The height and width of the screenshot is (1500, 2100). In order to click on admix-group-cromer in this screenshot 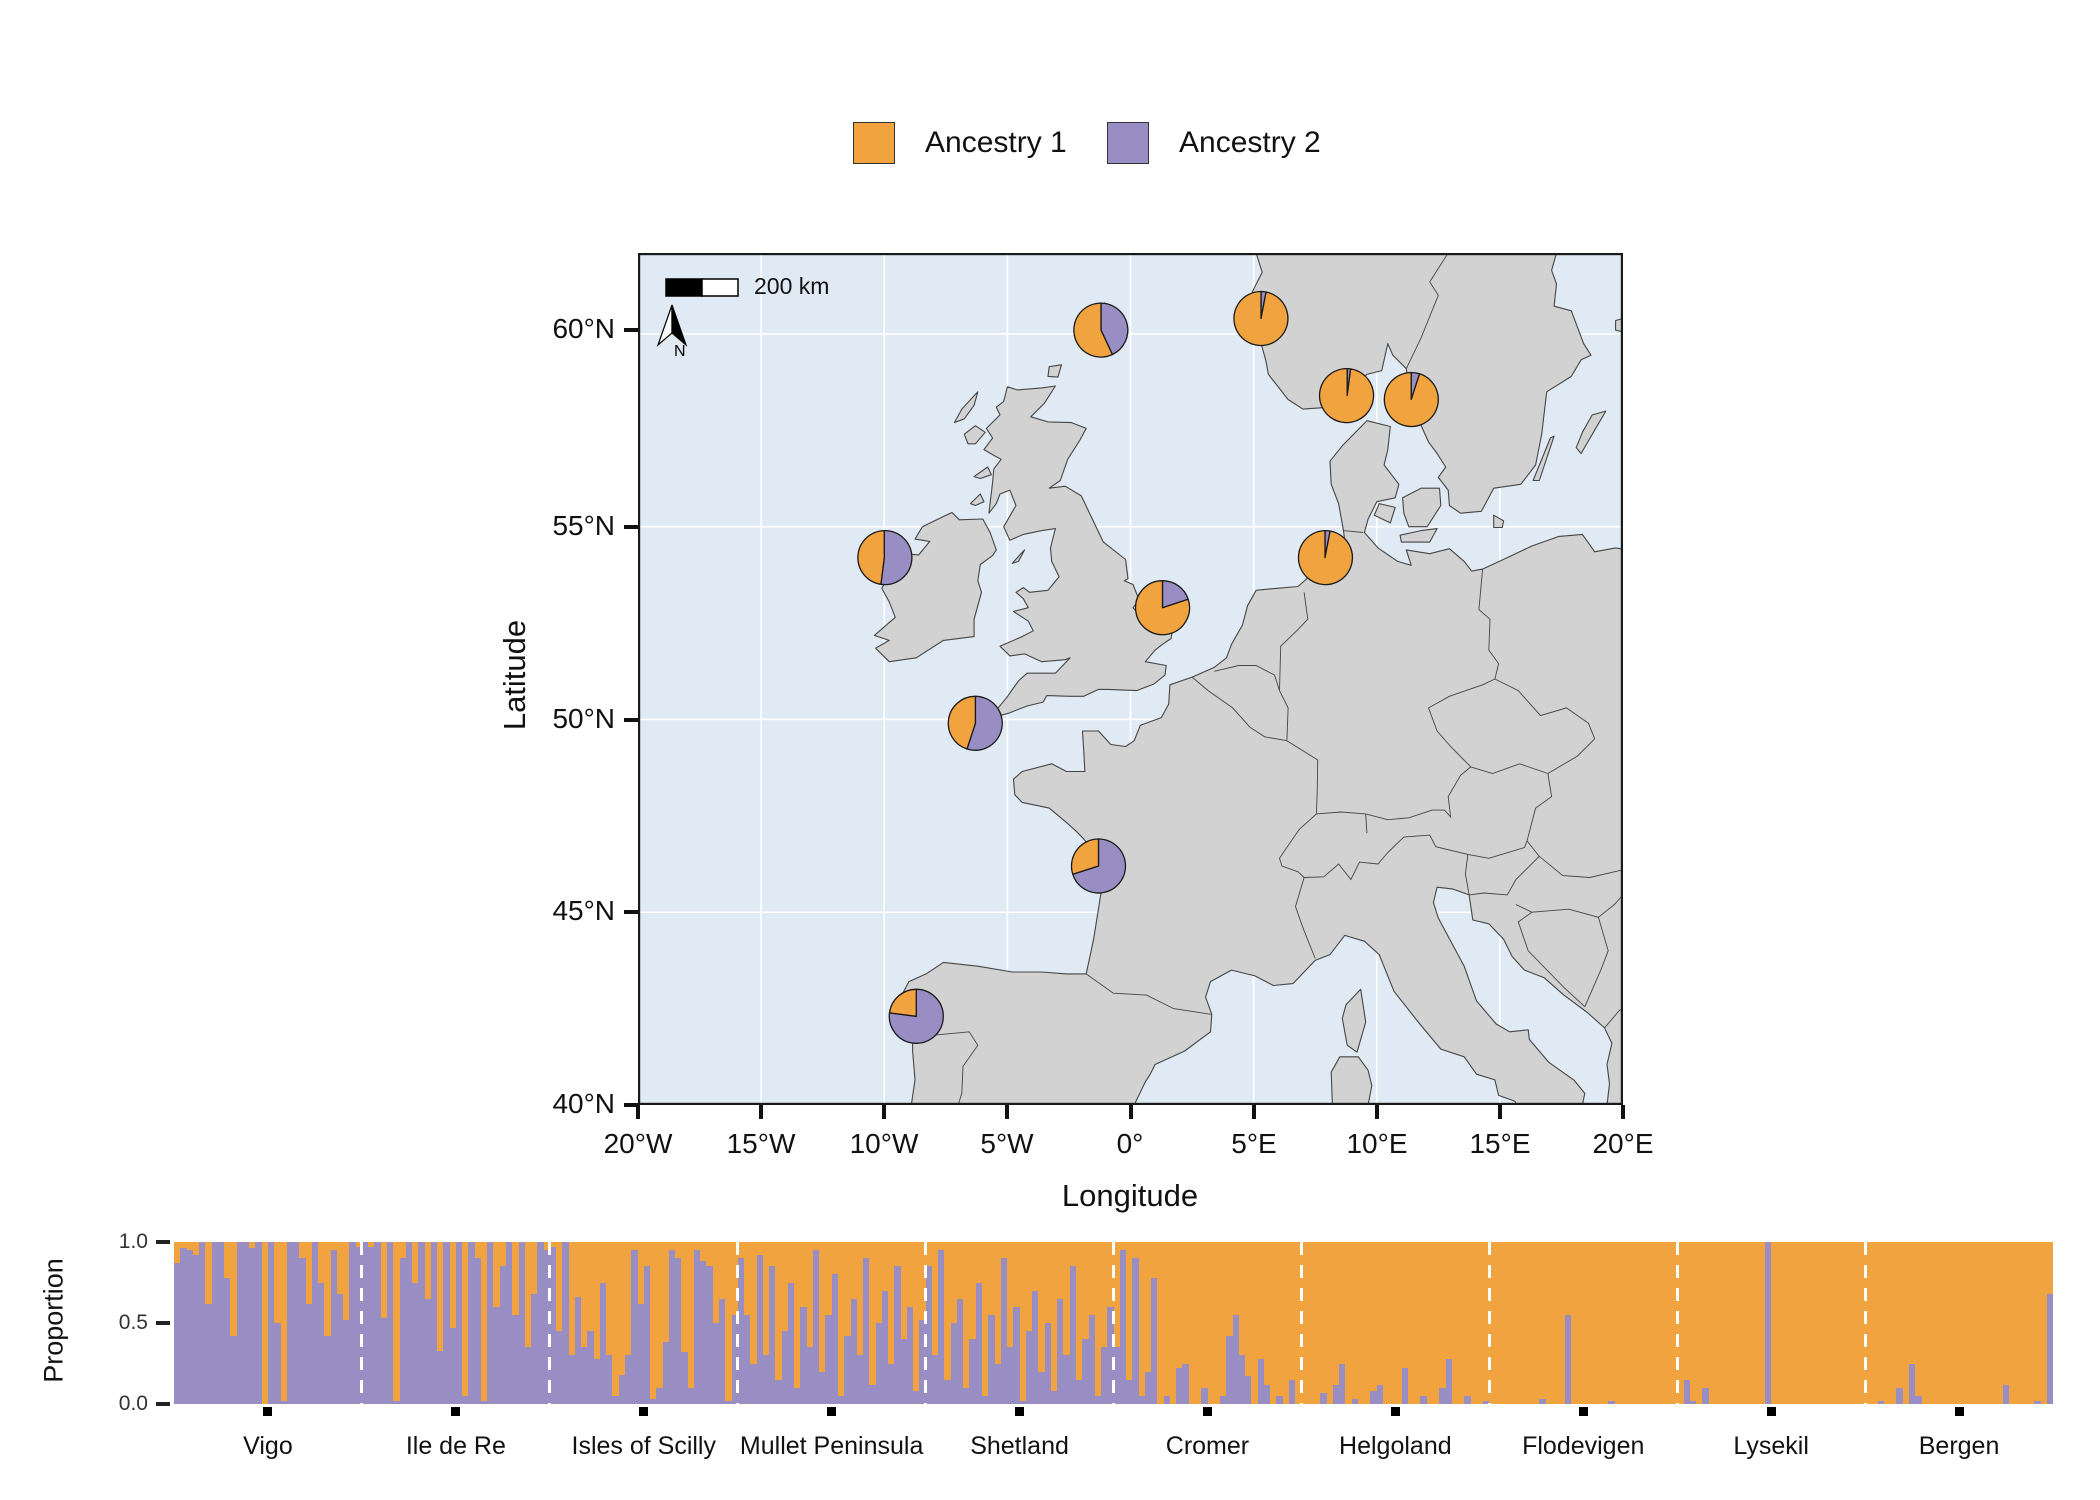, I will do `click(1207, 1323)`.